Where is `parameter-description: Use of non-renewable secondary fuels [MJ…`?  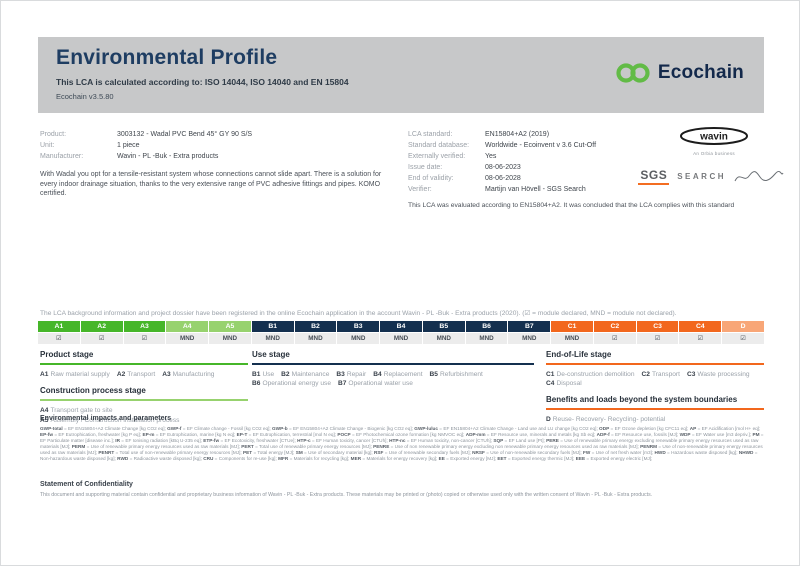
parameter-description: Use of non-renewable secondary fuels [MJ… is located at coordinates (535, 452).